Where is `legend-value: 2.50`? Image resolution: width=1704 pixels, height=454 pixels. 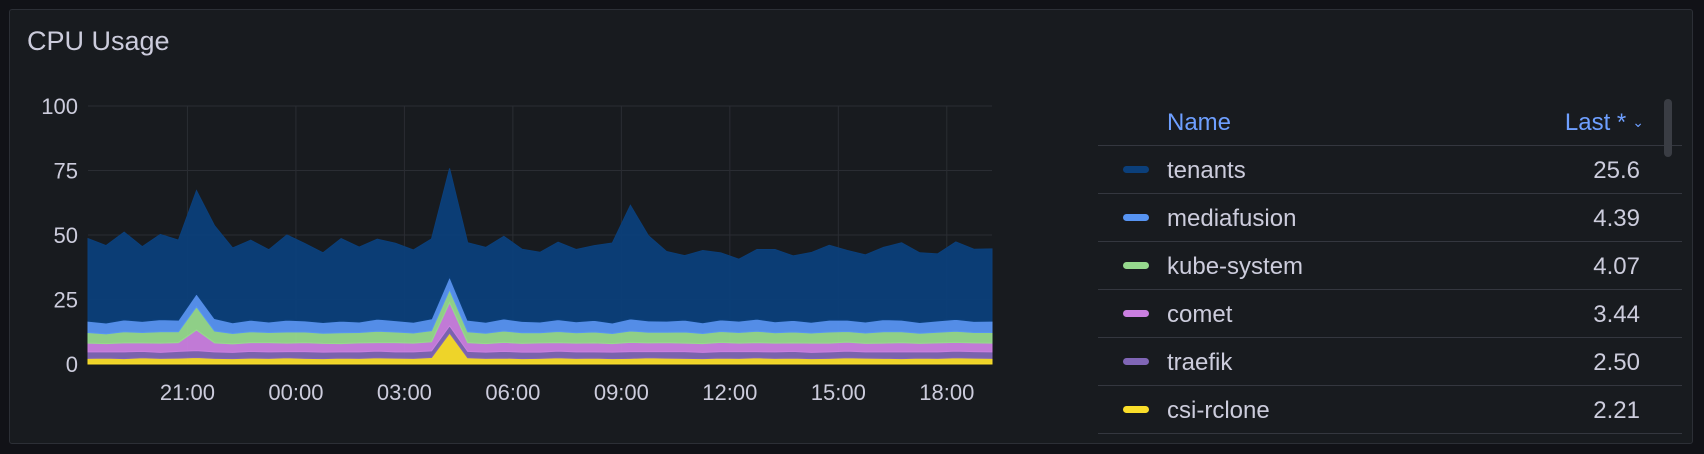
legend-value: 2.50 is located at coordinates (1616, 362).